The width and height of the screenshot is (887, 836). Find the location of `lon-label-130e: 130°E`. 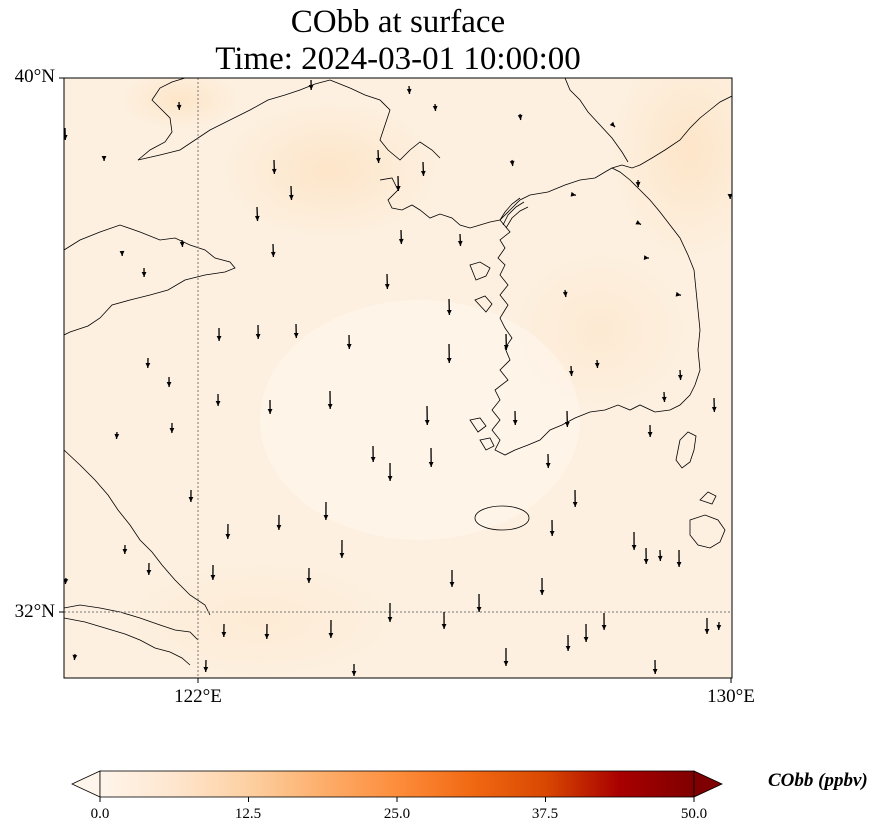

lon-label-130e: 130°E is located at coordinates (731, 696).